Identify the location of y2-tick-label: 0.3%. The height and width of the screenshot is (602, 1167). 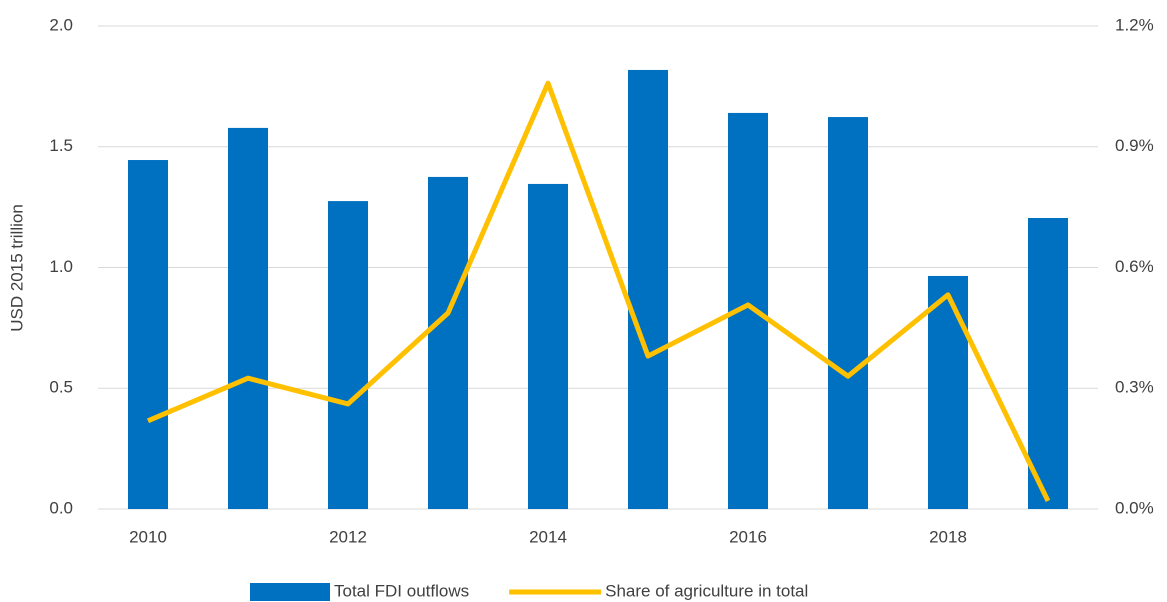
(1134, 387).